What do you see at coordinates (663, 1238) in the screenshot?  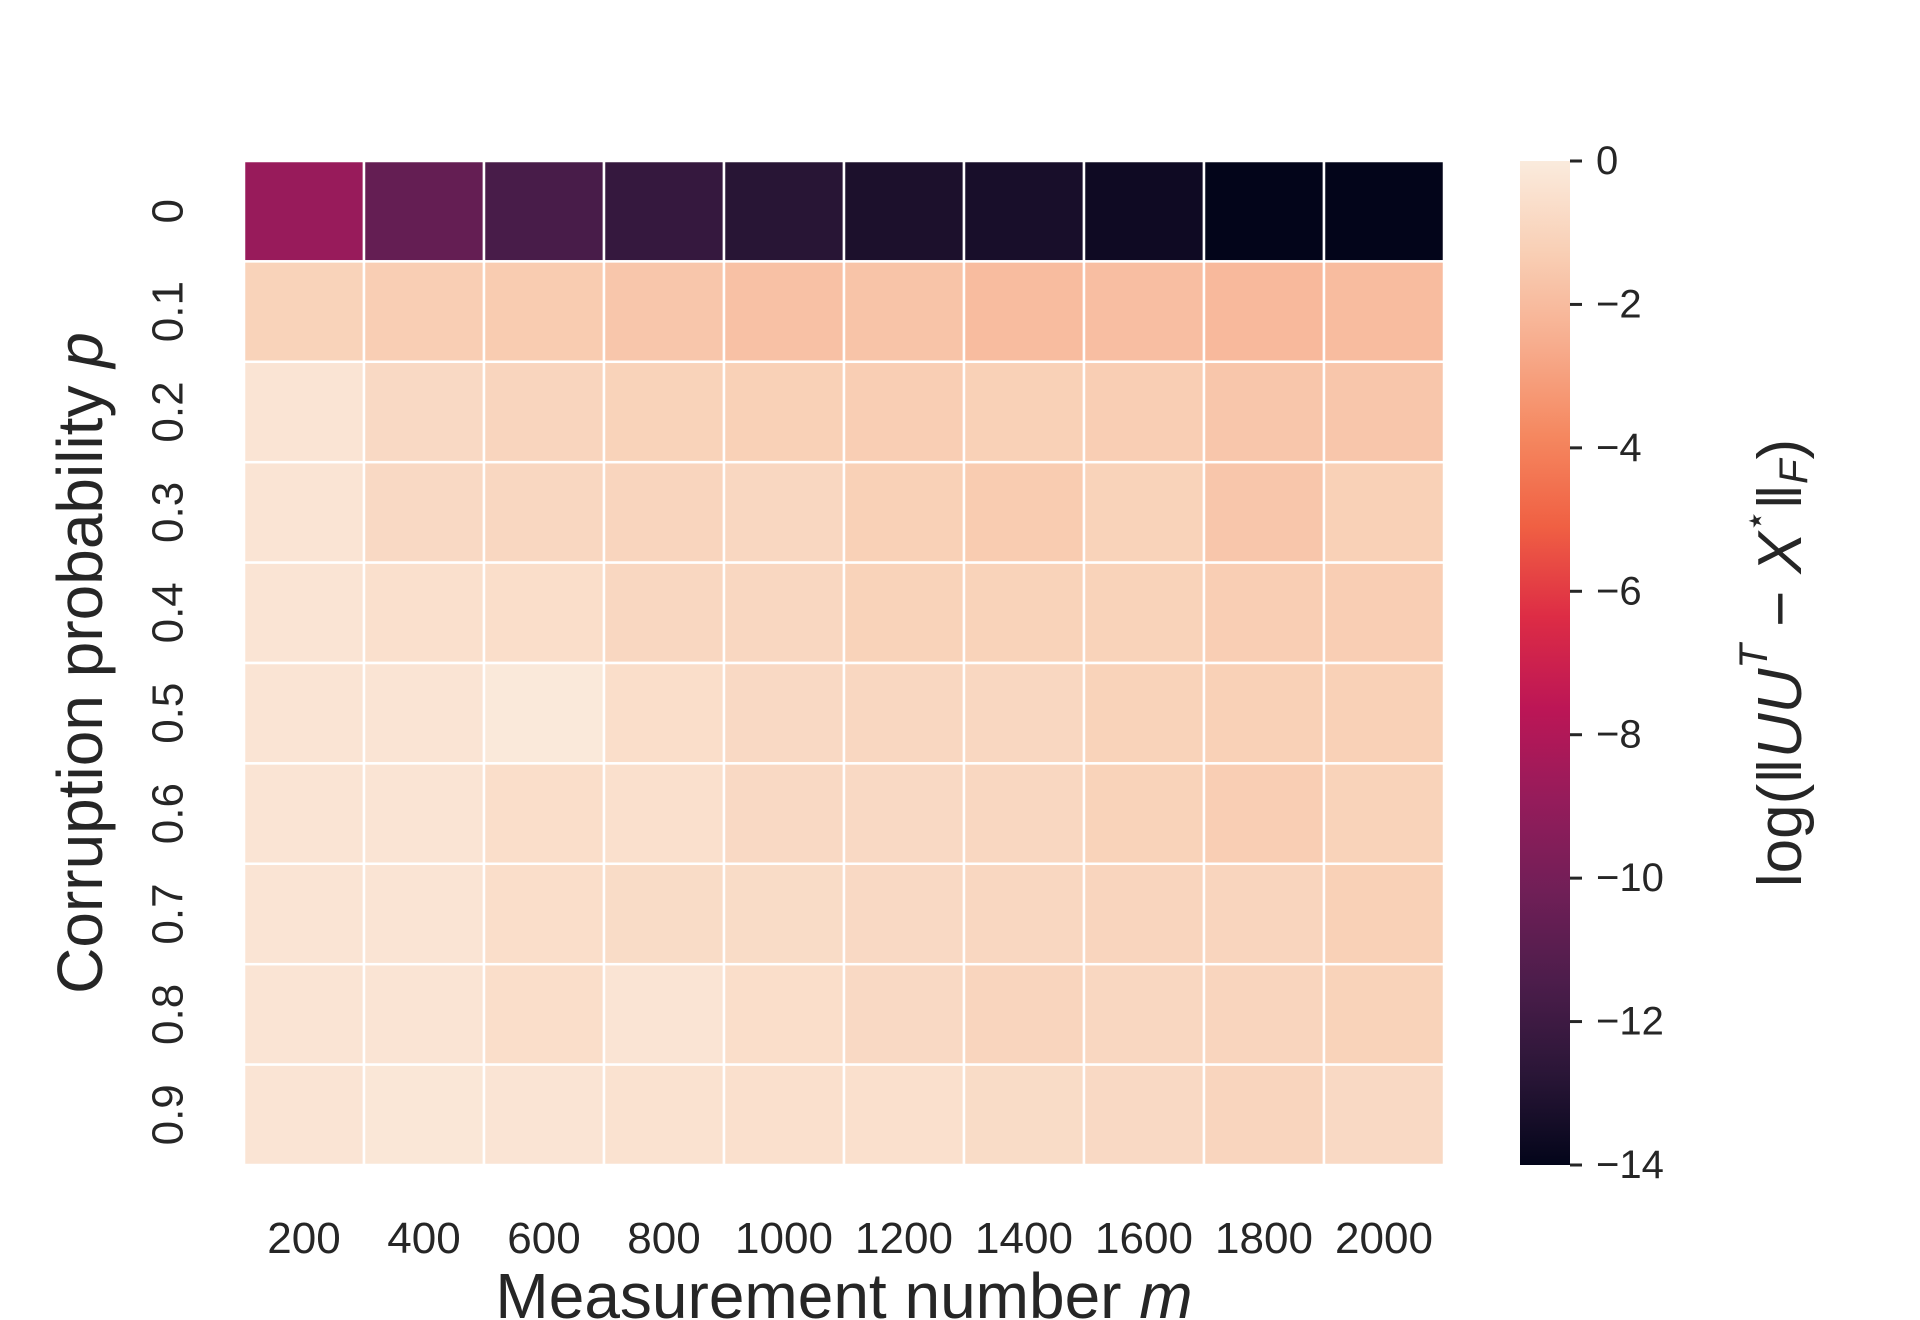 I see `x-tick-label: 800` at bounding box center [663, 1238].